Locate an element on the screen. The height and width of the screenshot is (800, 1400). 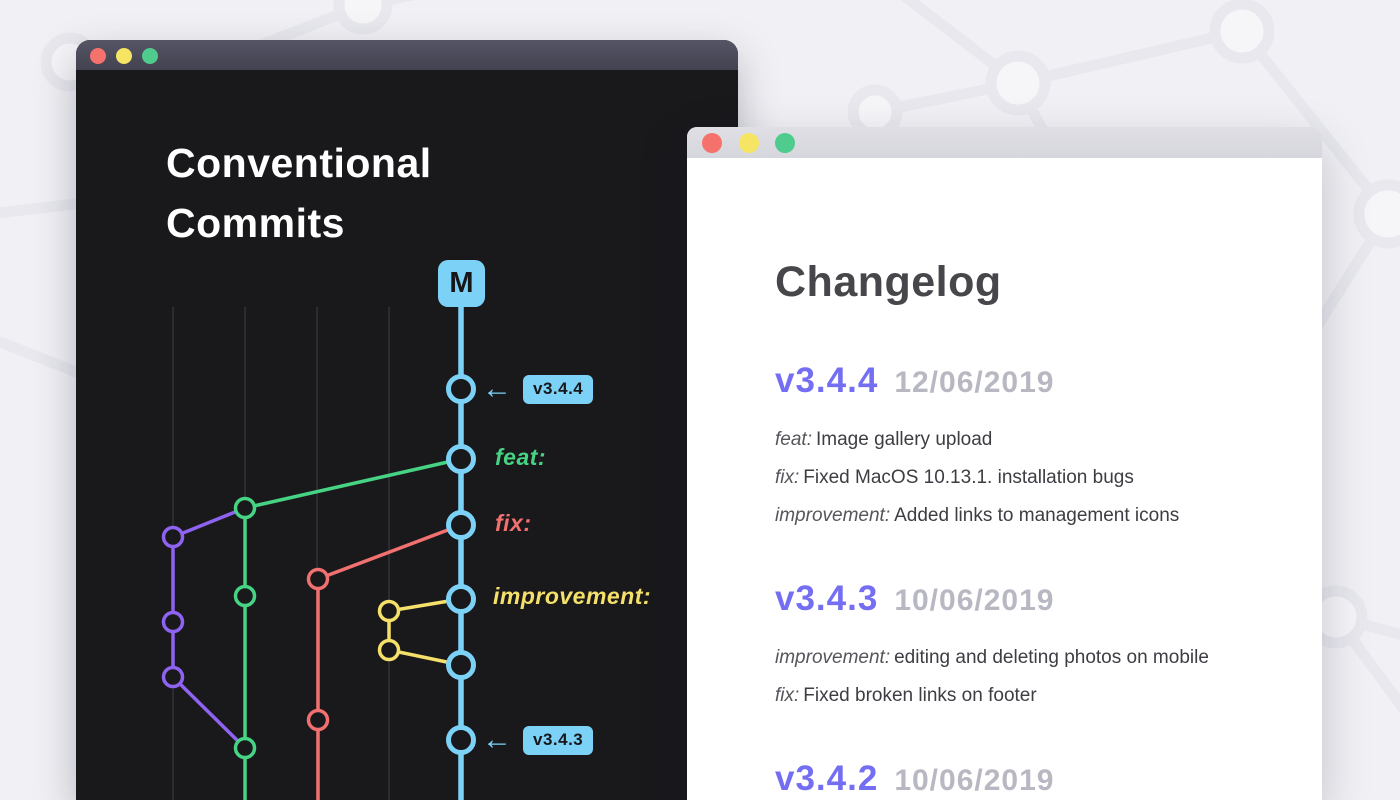
release-heading: v3.4.4 12/06/2019 is located at coordinates (1035, 381).